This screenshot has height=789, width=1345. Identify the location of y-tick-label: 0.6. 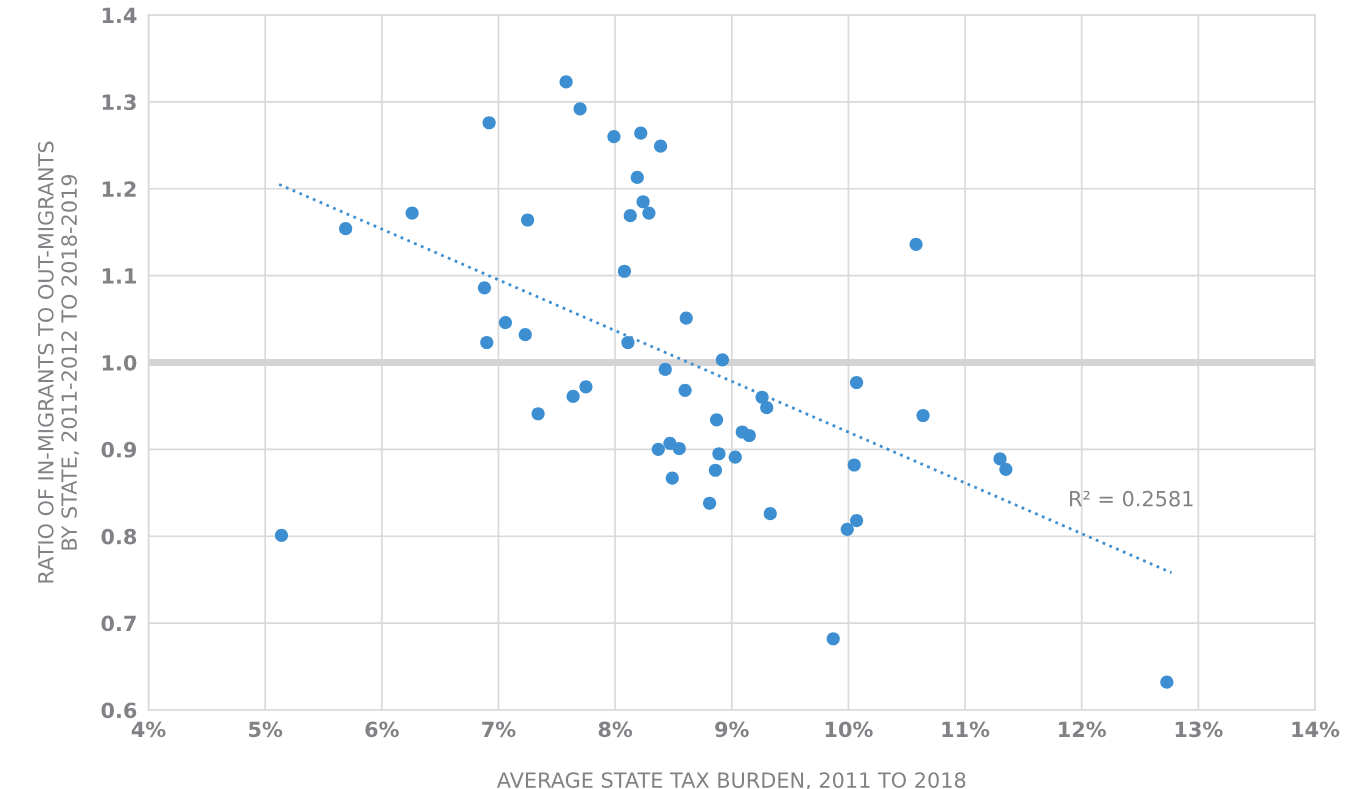
(119, 710).